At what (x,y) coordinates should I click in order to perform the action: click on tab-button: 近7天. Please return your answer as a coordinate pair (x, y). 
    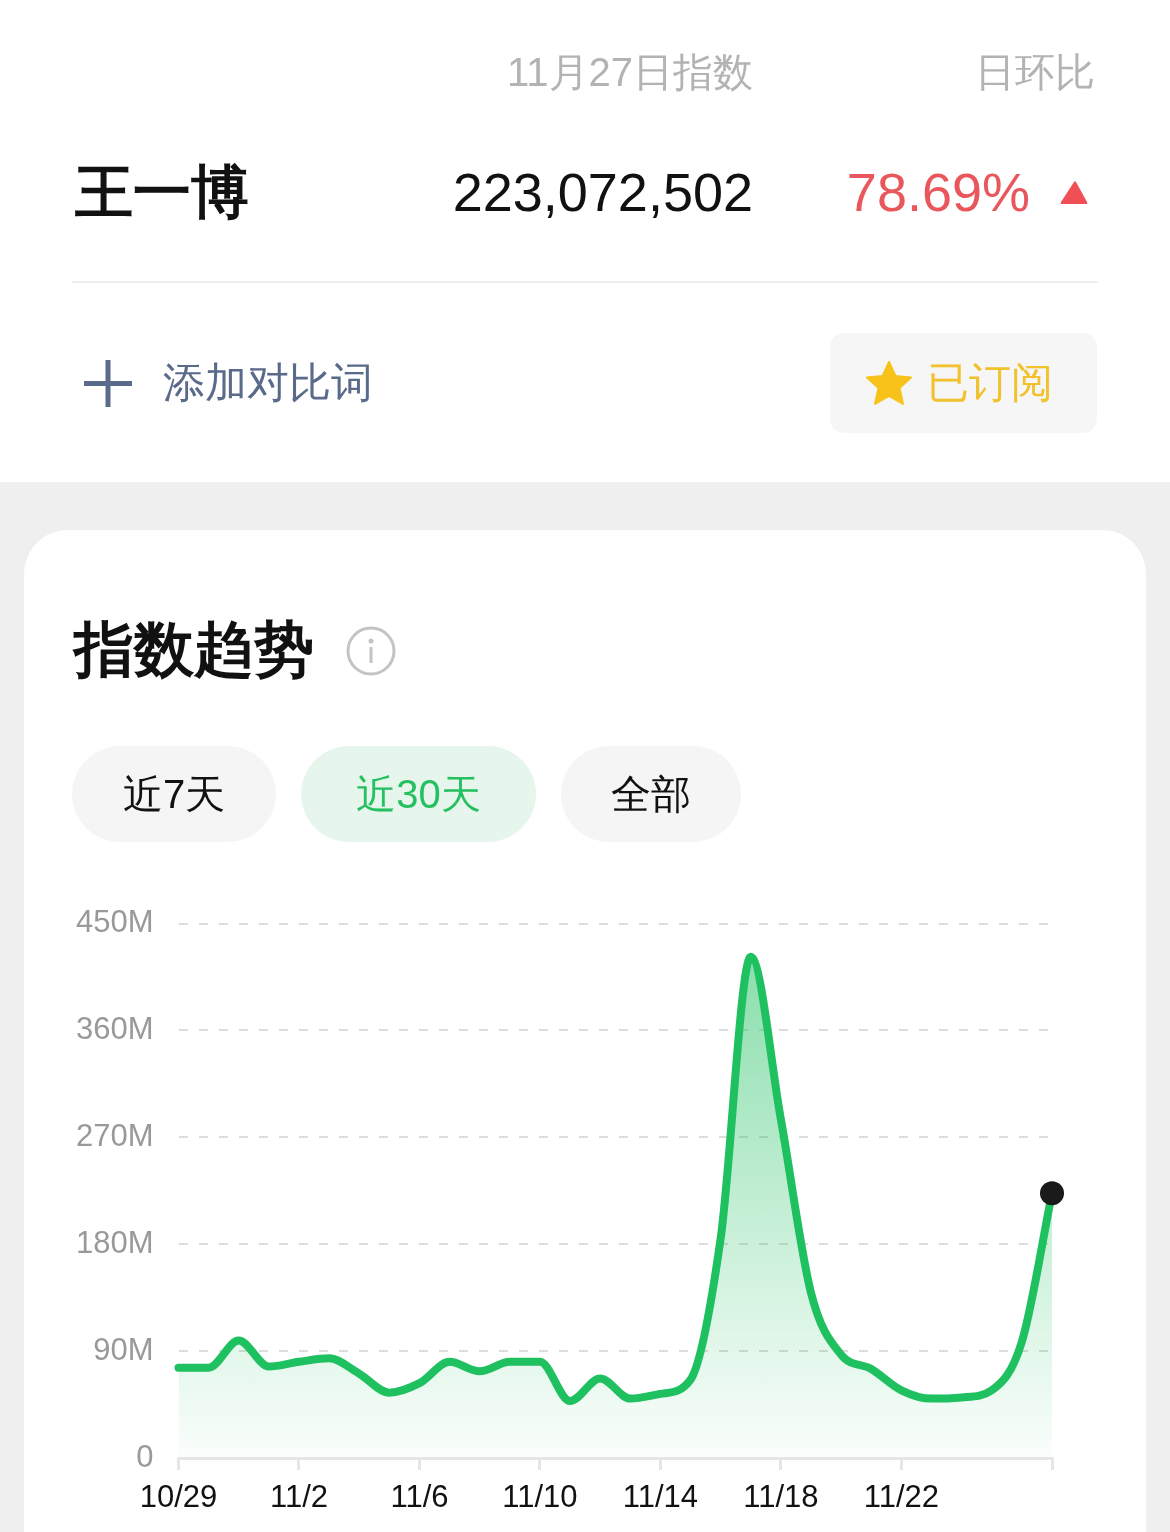
    Looking at the image, I should click on (174, 794).